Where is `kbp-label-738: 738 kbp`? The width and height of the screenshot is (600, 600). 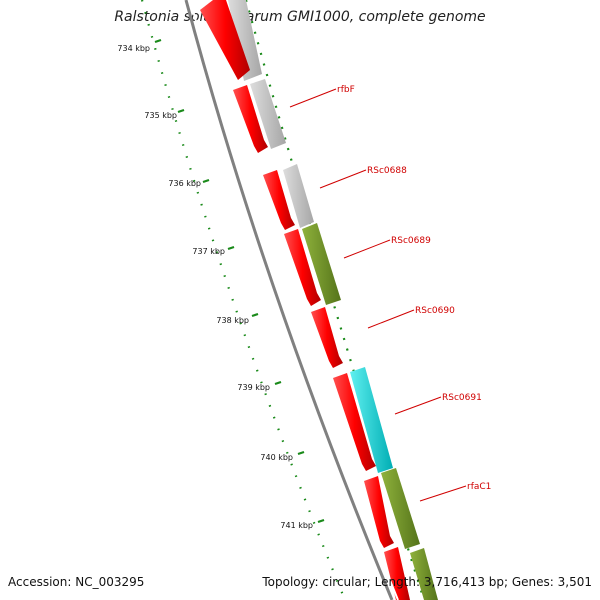 kbp-label-738: 738 kbp is located at coordinates (232, 320).